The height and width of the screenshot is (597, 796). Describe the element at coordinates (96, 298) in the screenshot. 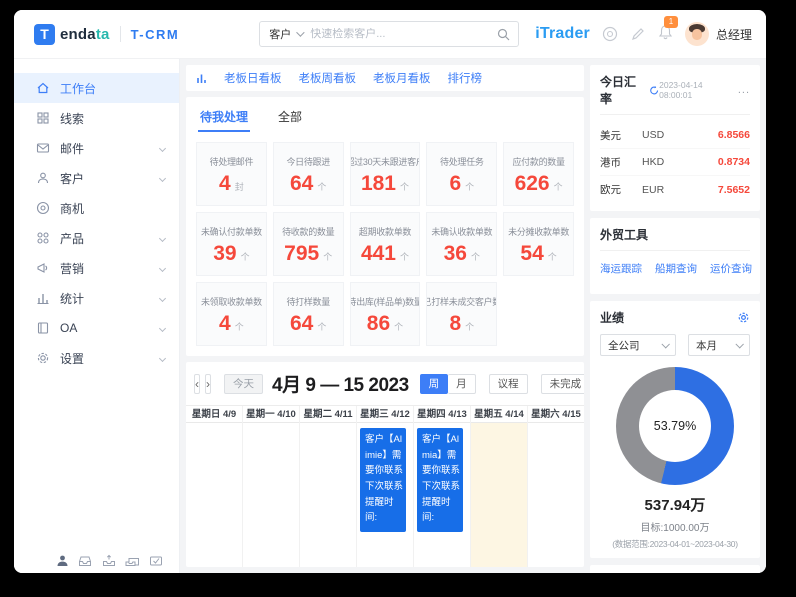

I see `sidebar-item-statistics: 统计` at that location.